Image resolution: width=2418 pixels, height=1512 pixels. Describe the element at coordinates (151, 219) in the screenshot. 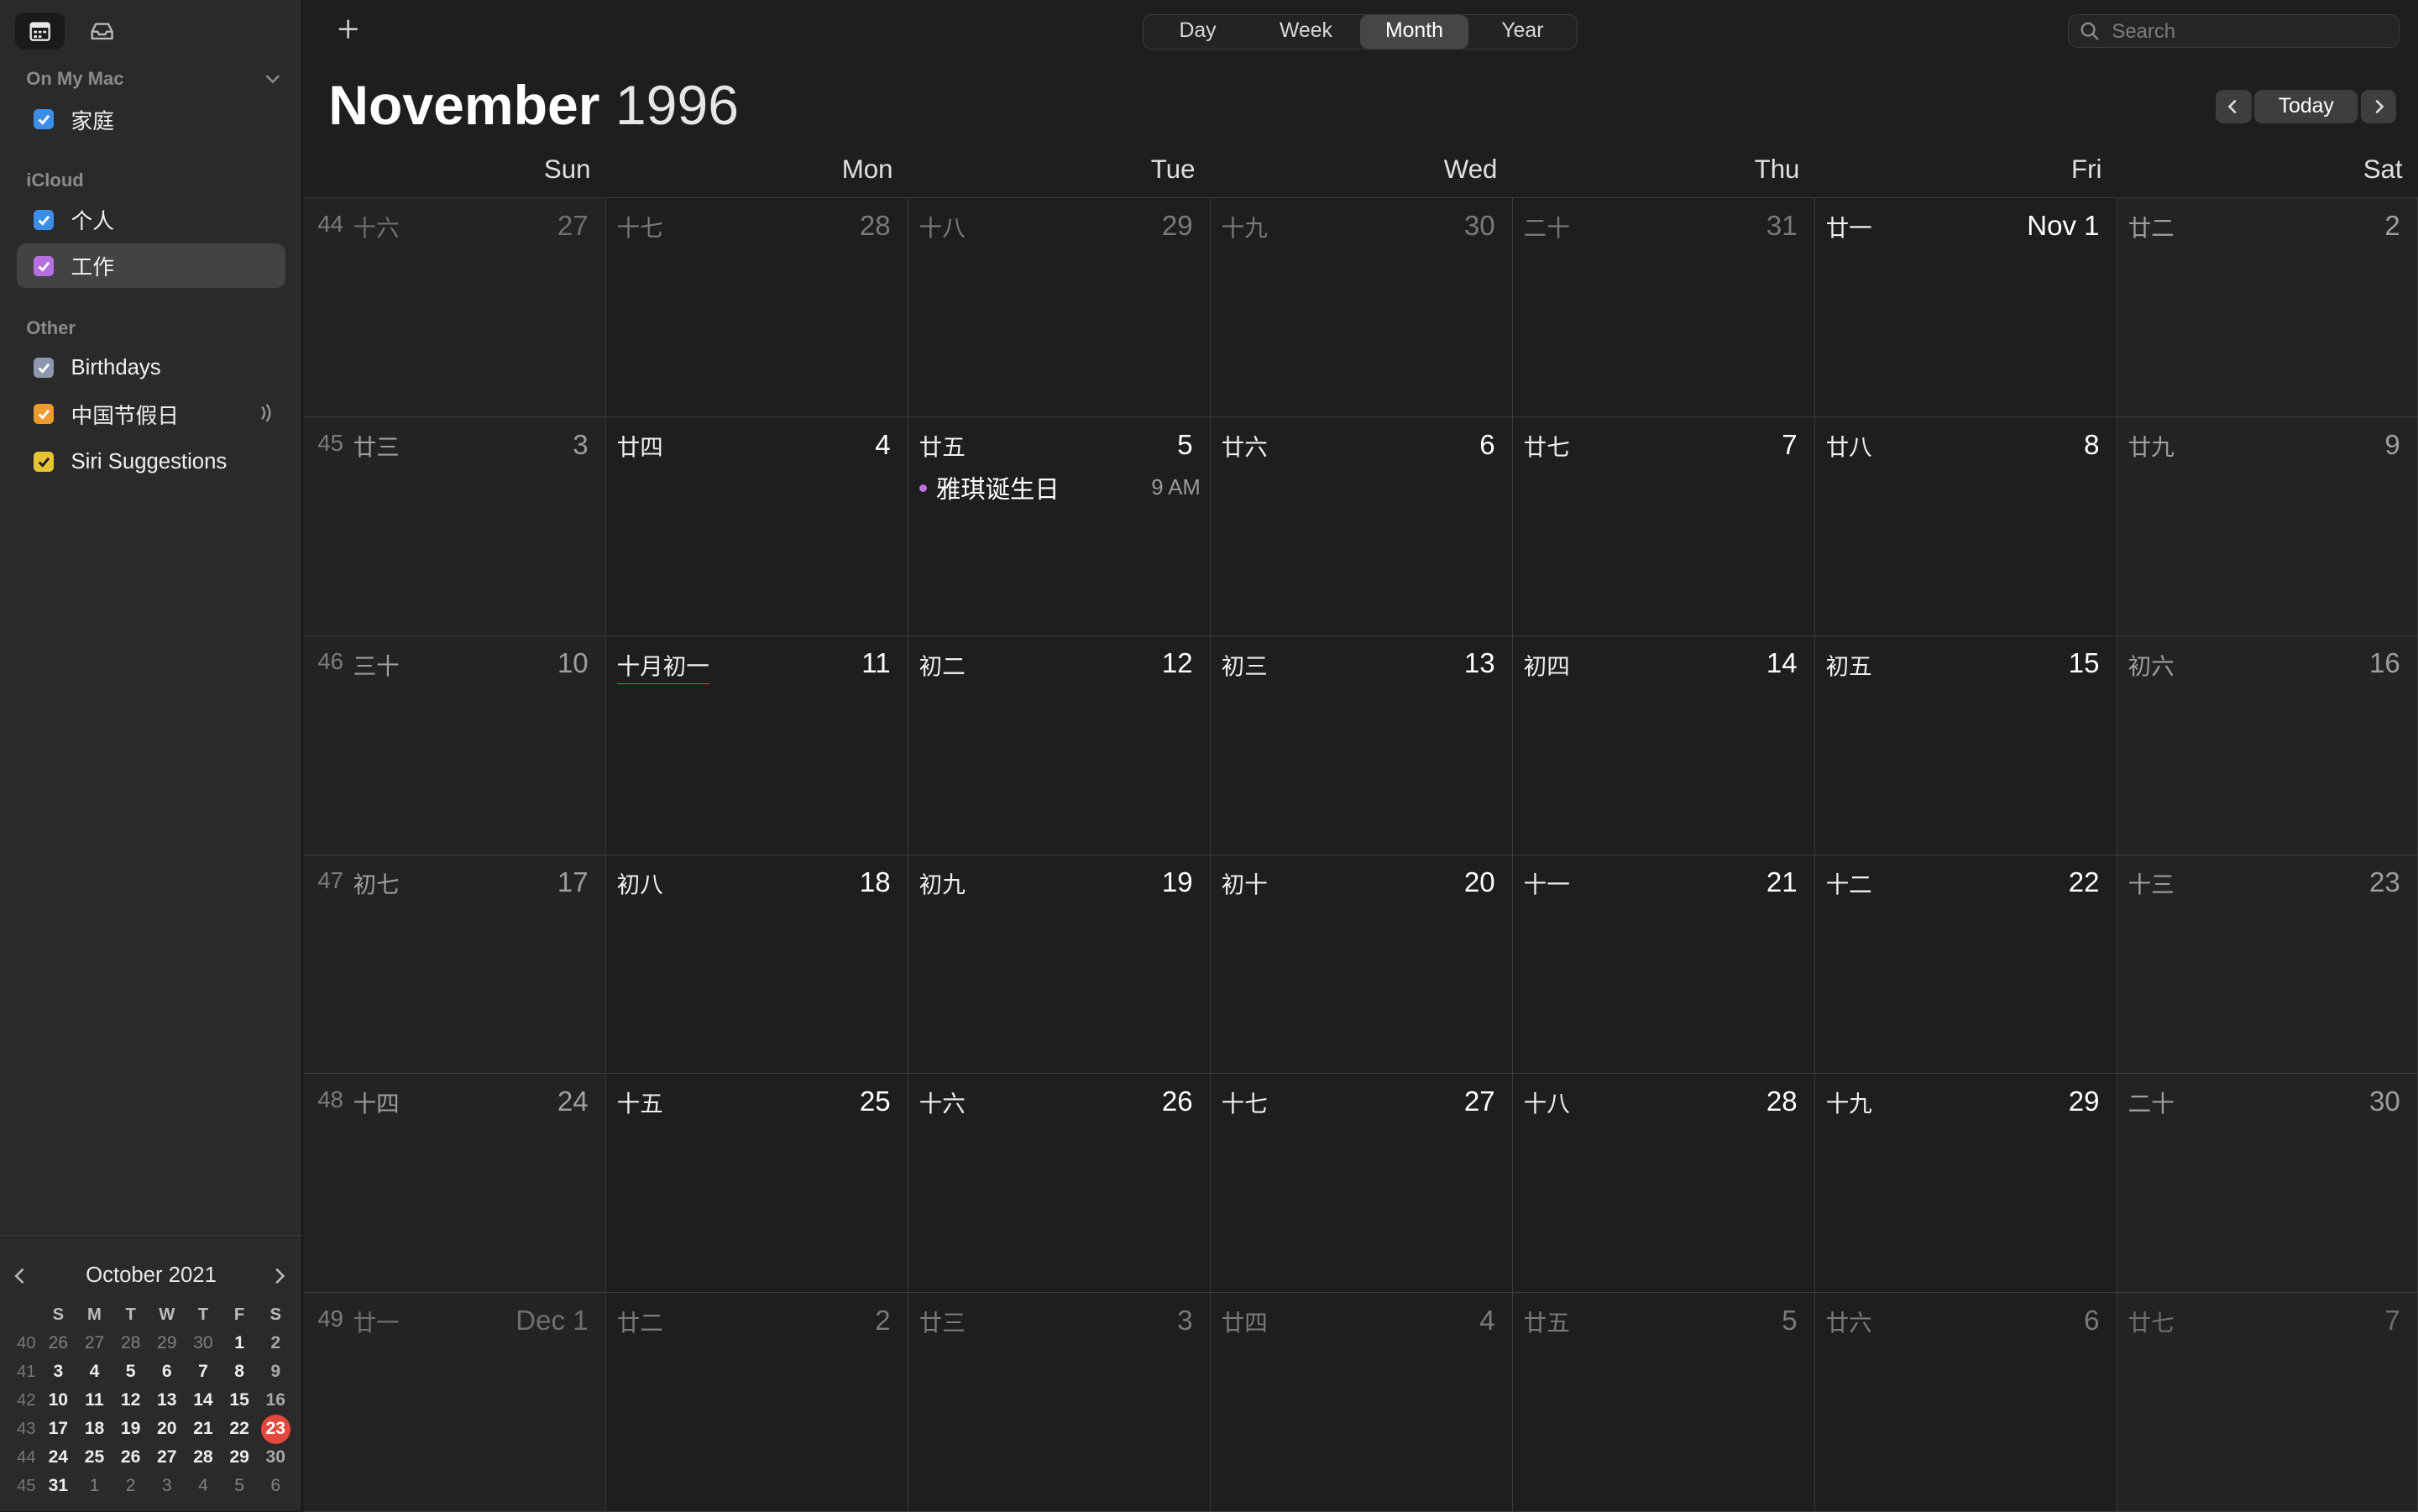

I see `calendar-item-personal: 个人` at that location.